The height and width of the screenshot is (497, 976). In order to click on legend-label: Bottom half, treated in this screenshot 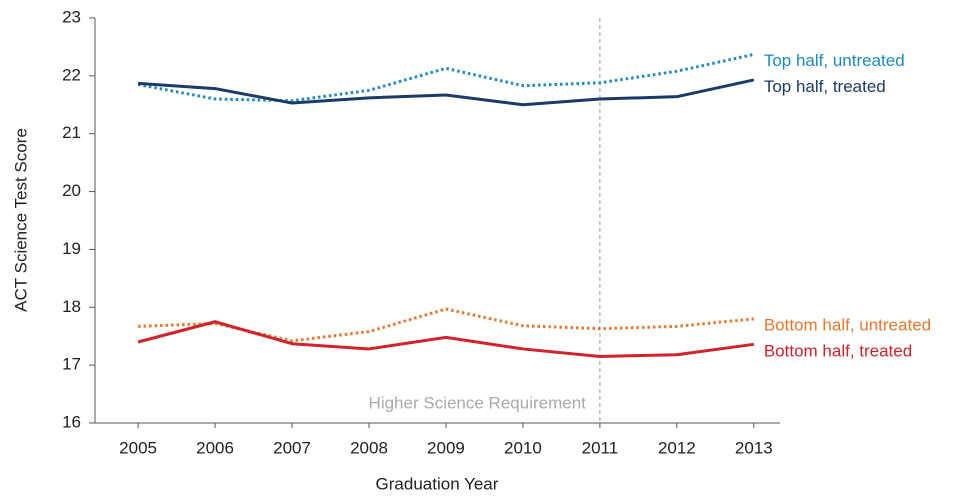, I will do `click(838, 350)`.